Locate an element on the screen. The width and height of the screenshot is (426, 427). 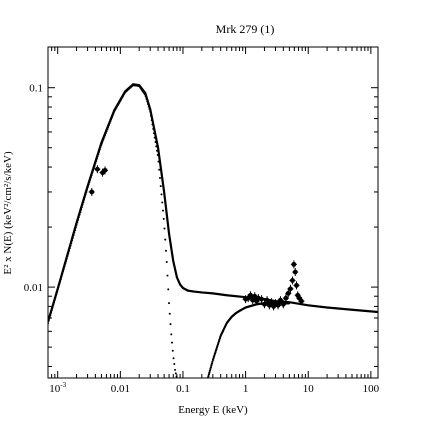
x-tick-label: 10 is located at coordinates (309, 389).